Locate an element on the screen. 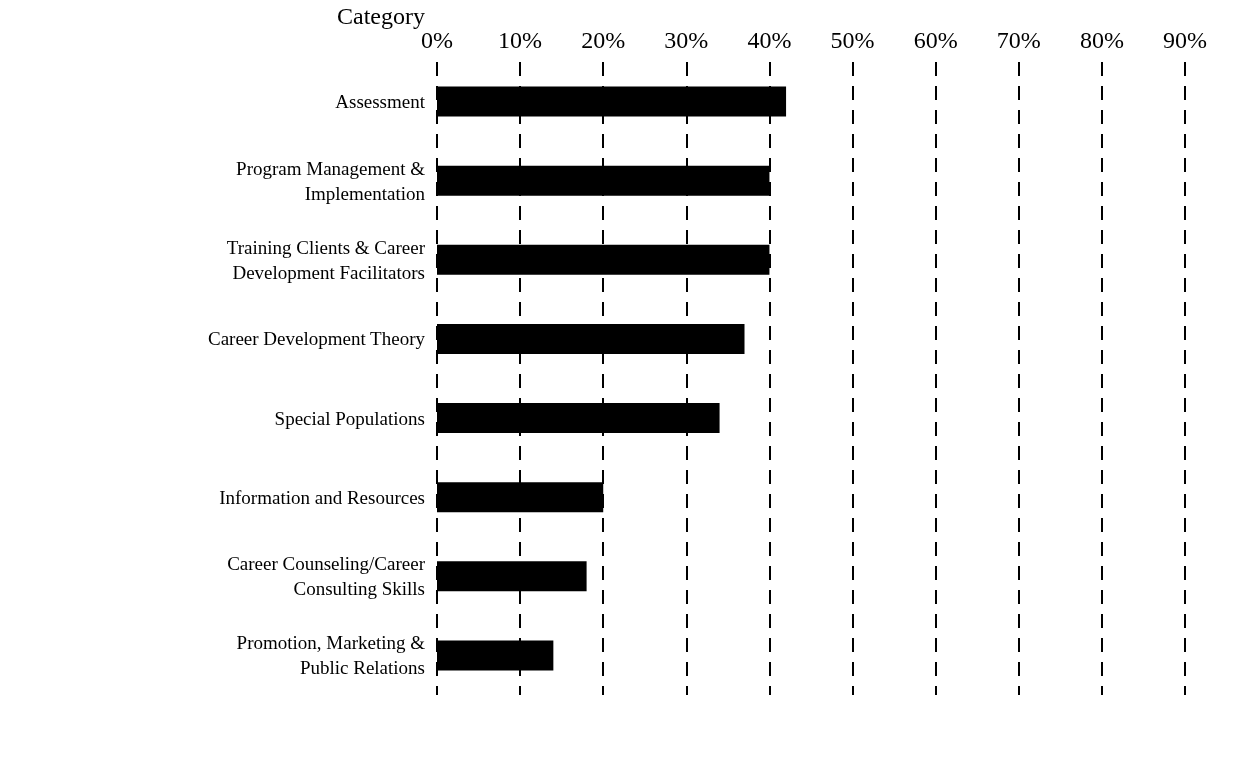 This screenshot has height=757, width=1236. y-tick-label: Career Development Theory is located at coordinates (316, 339).